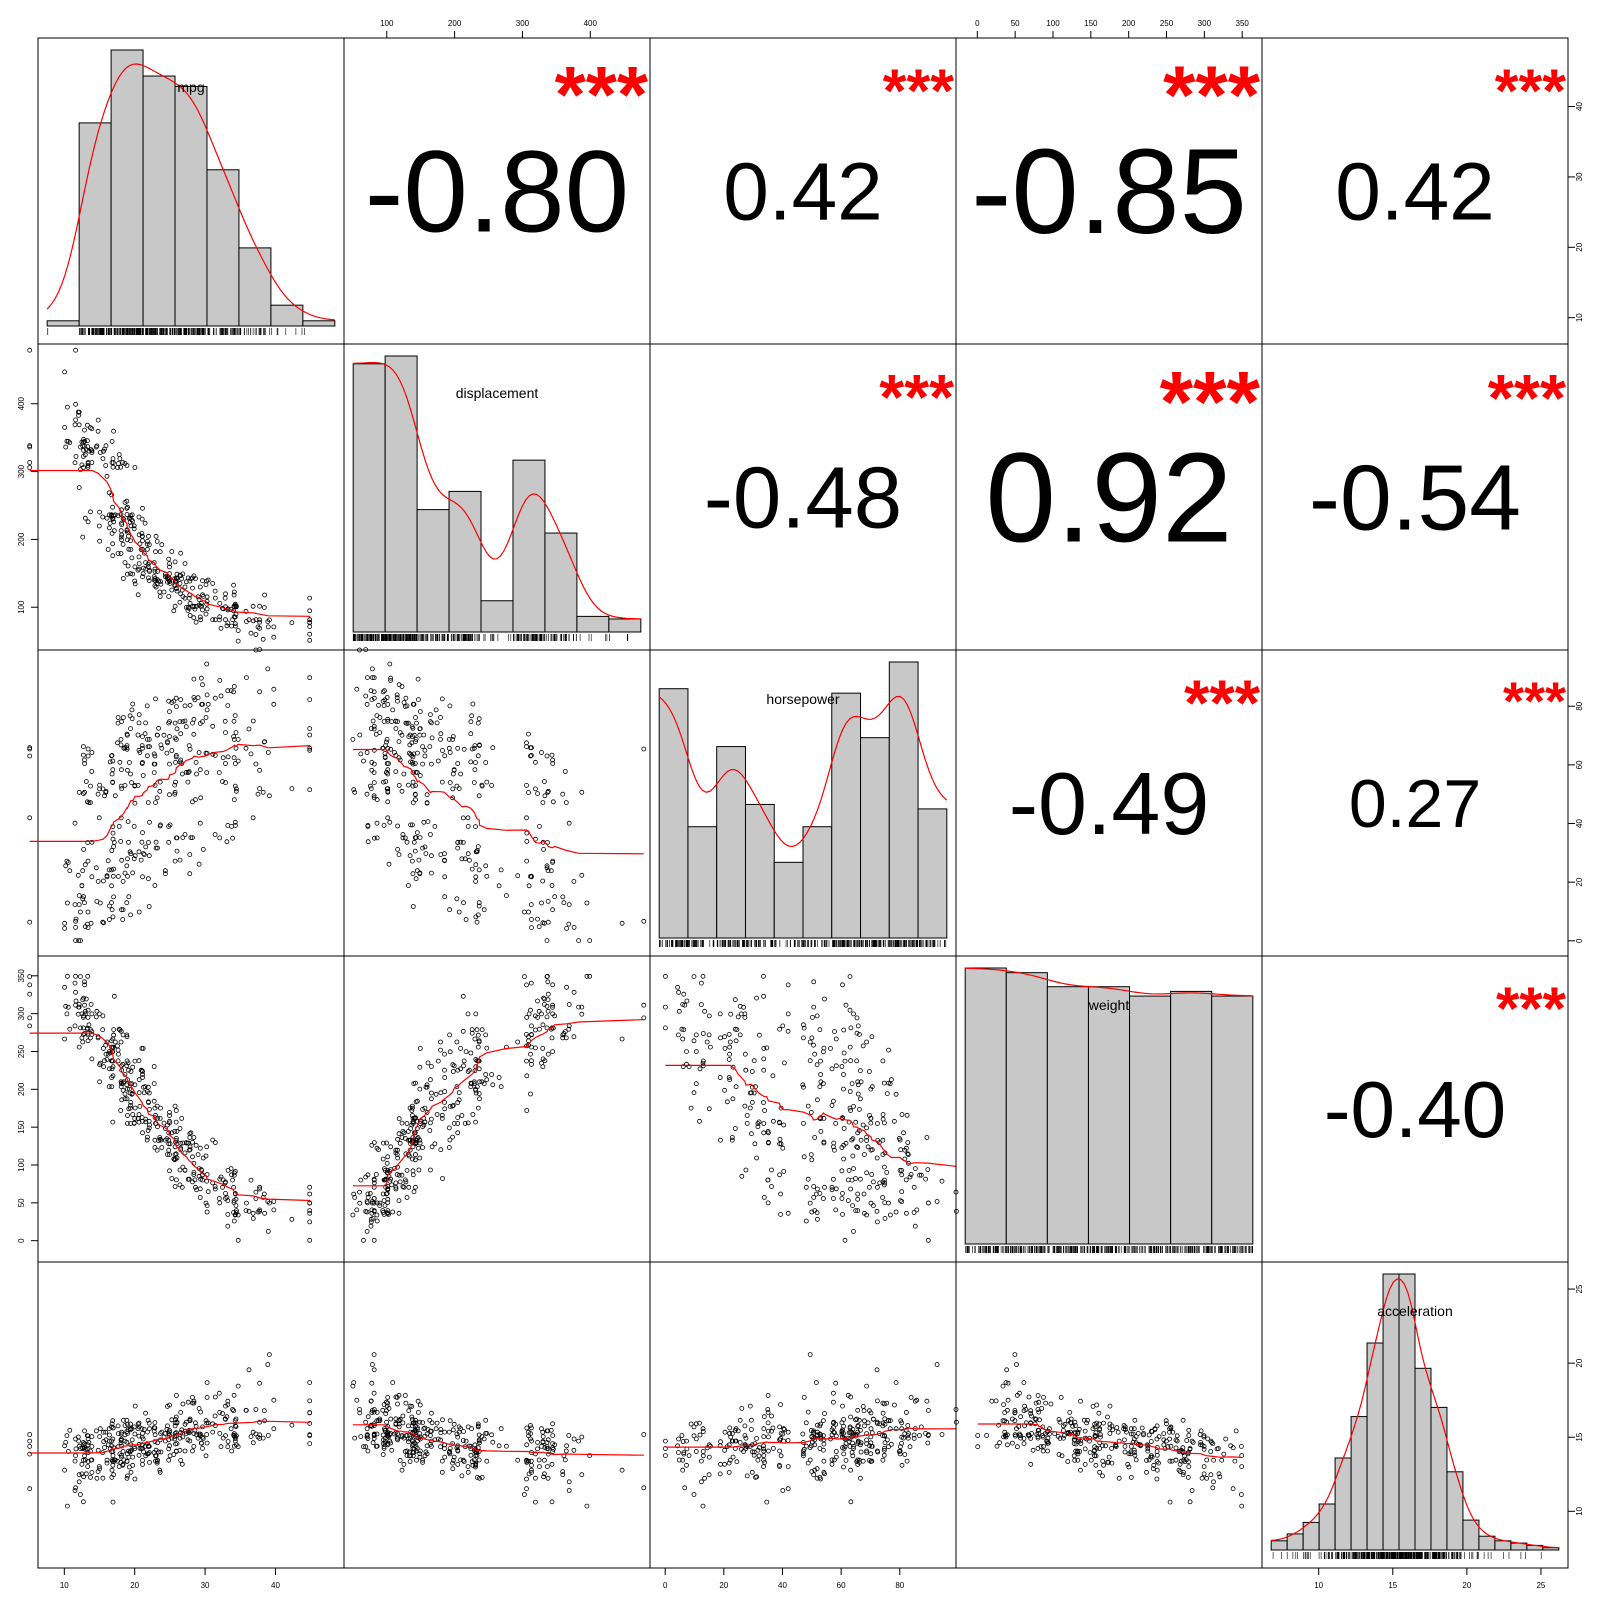 Image resolution: width=1600 pixels, height=1600 pixels. What do you see at coordinates (1109, 191) in the screenshot?
I see `correlation-value: -0.85` at bounding box center [1109, 191].